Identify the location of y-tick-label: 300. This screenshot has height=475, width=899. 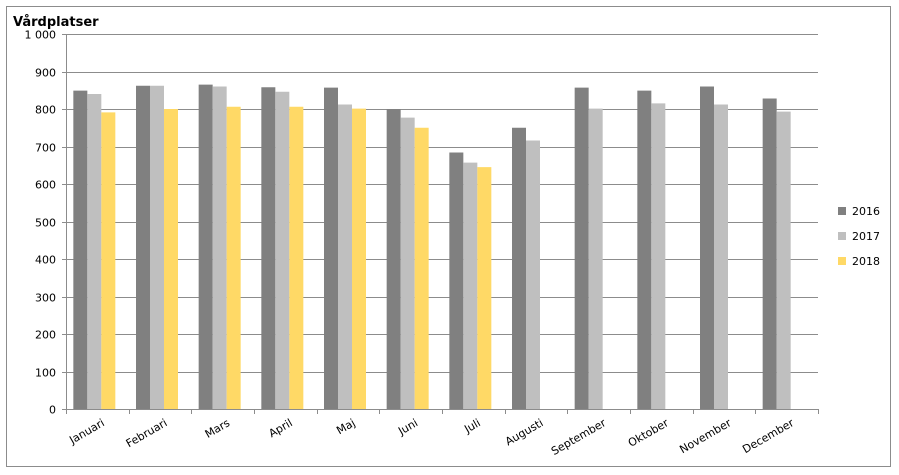
(45, 298).